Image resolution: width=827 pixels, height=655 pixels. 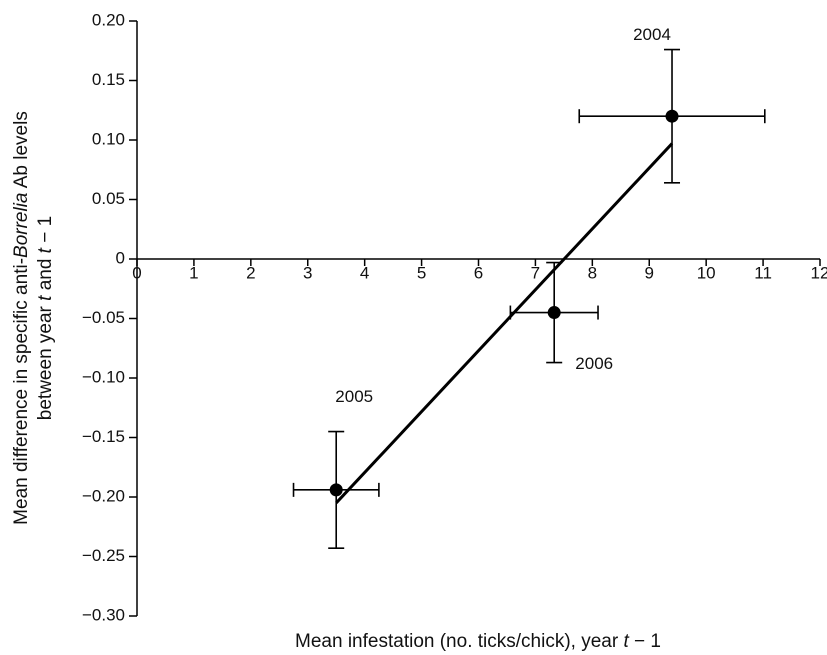 I want to click on y-label-part: Borrelia, so click(x=21, y=224).